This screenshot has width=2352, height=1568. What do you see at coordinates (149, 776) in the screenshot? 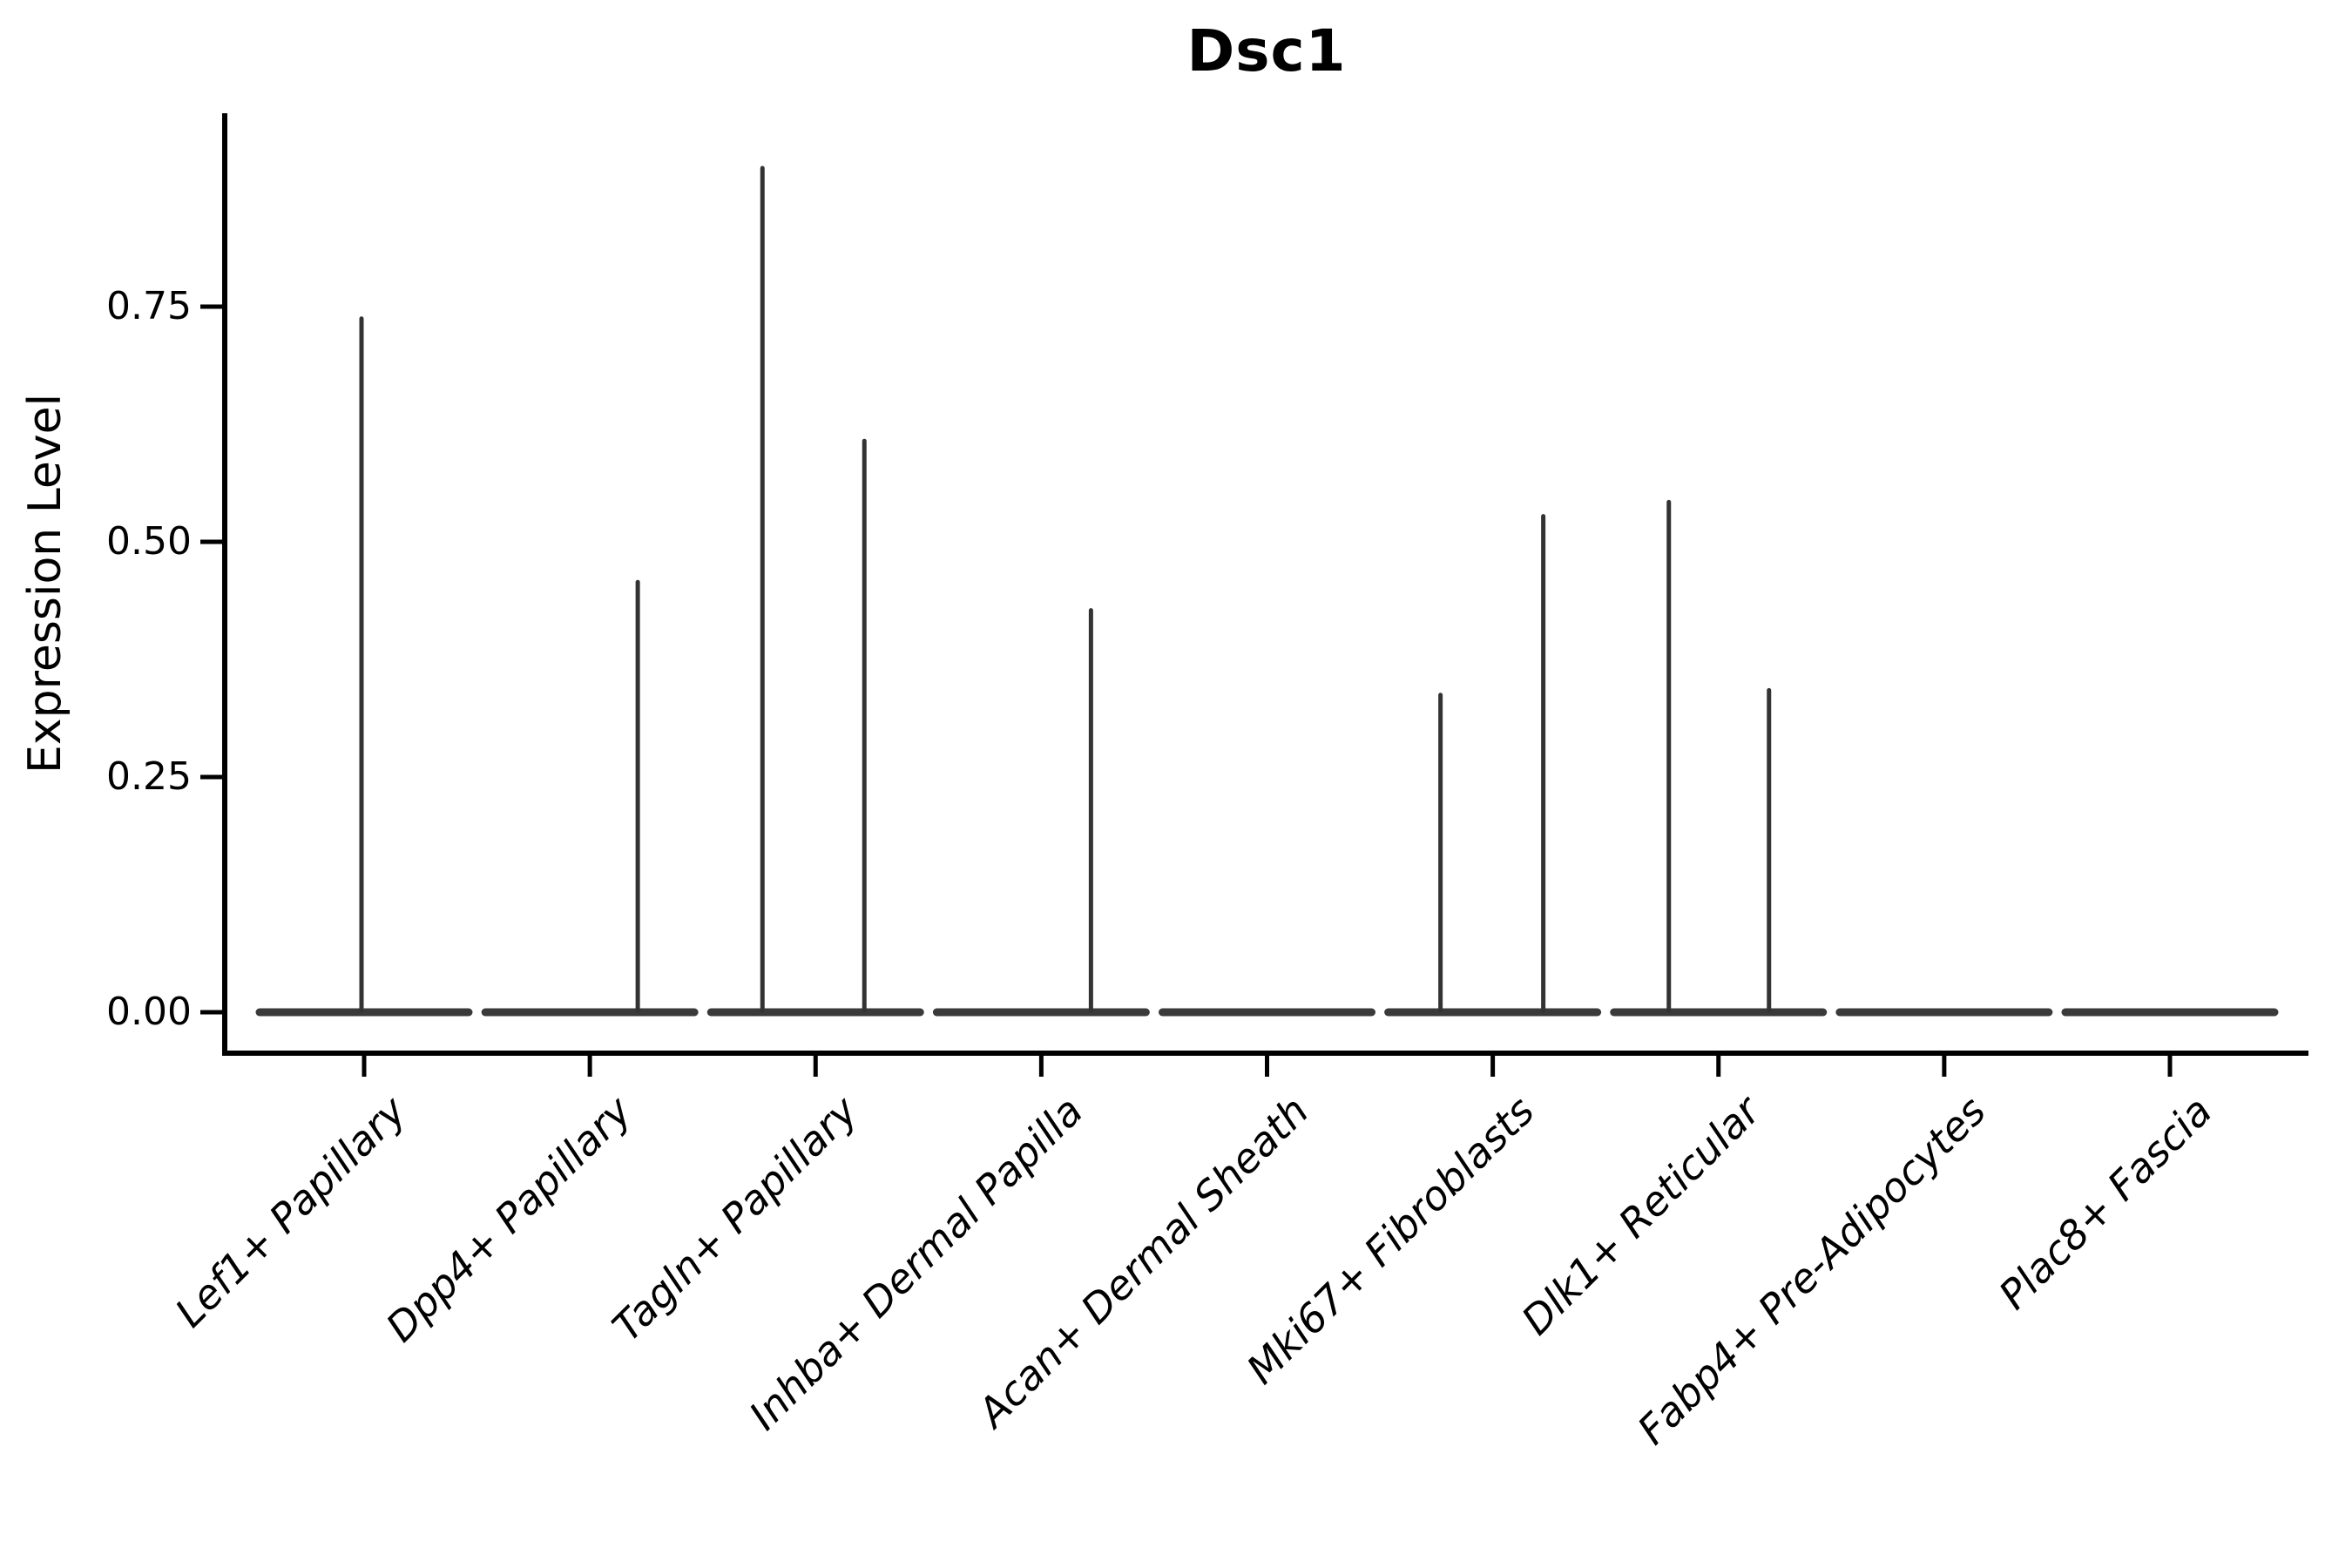
I see `y-tick-label: 0.25` at bounding box center [149, 776].